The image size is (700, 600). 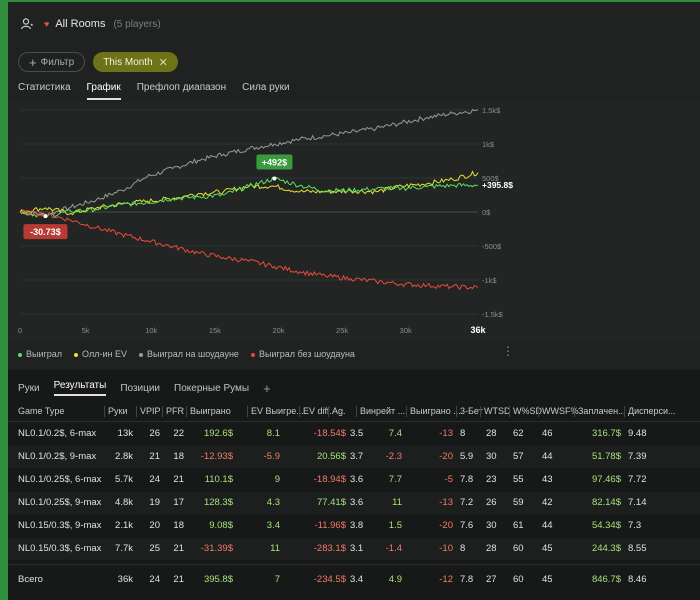 What do you see at coordinates (317, 411) in the screenshot?
I see `column-header: EV diff.` at bounding box center [317, 411].